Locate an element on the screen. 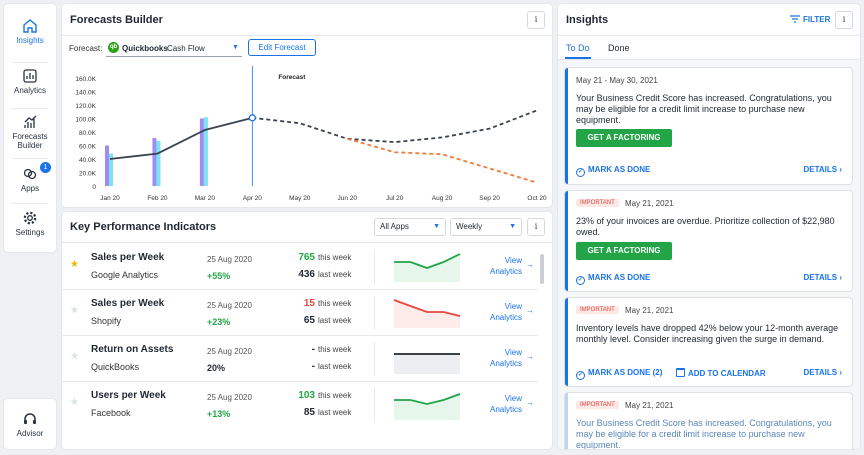 The image size is (864, 455). edit-forecast-button: Edit Forecast is located at coordinates (282, 47).